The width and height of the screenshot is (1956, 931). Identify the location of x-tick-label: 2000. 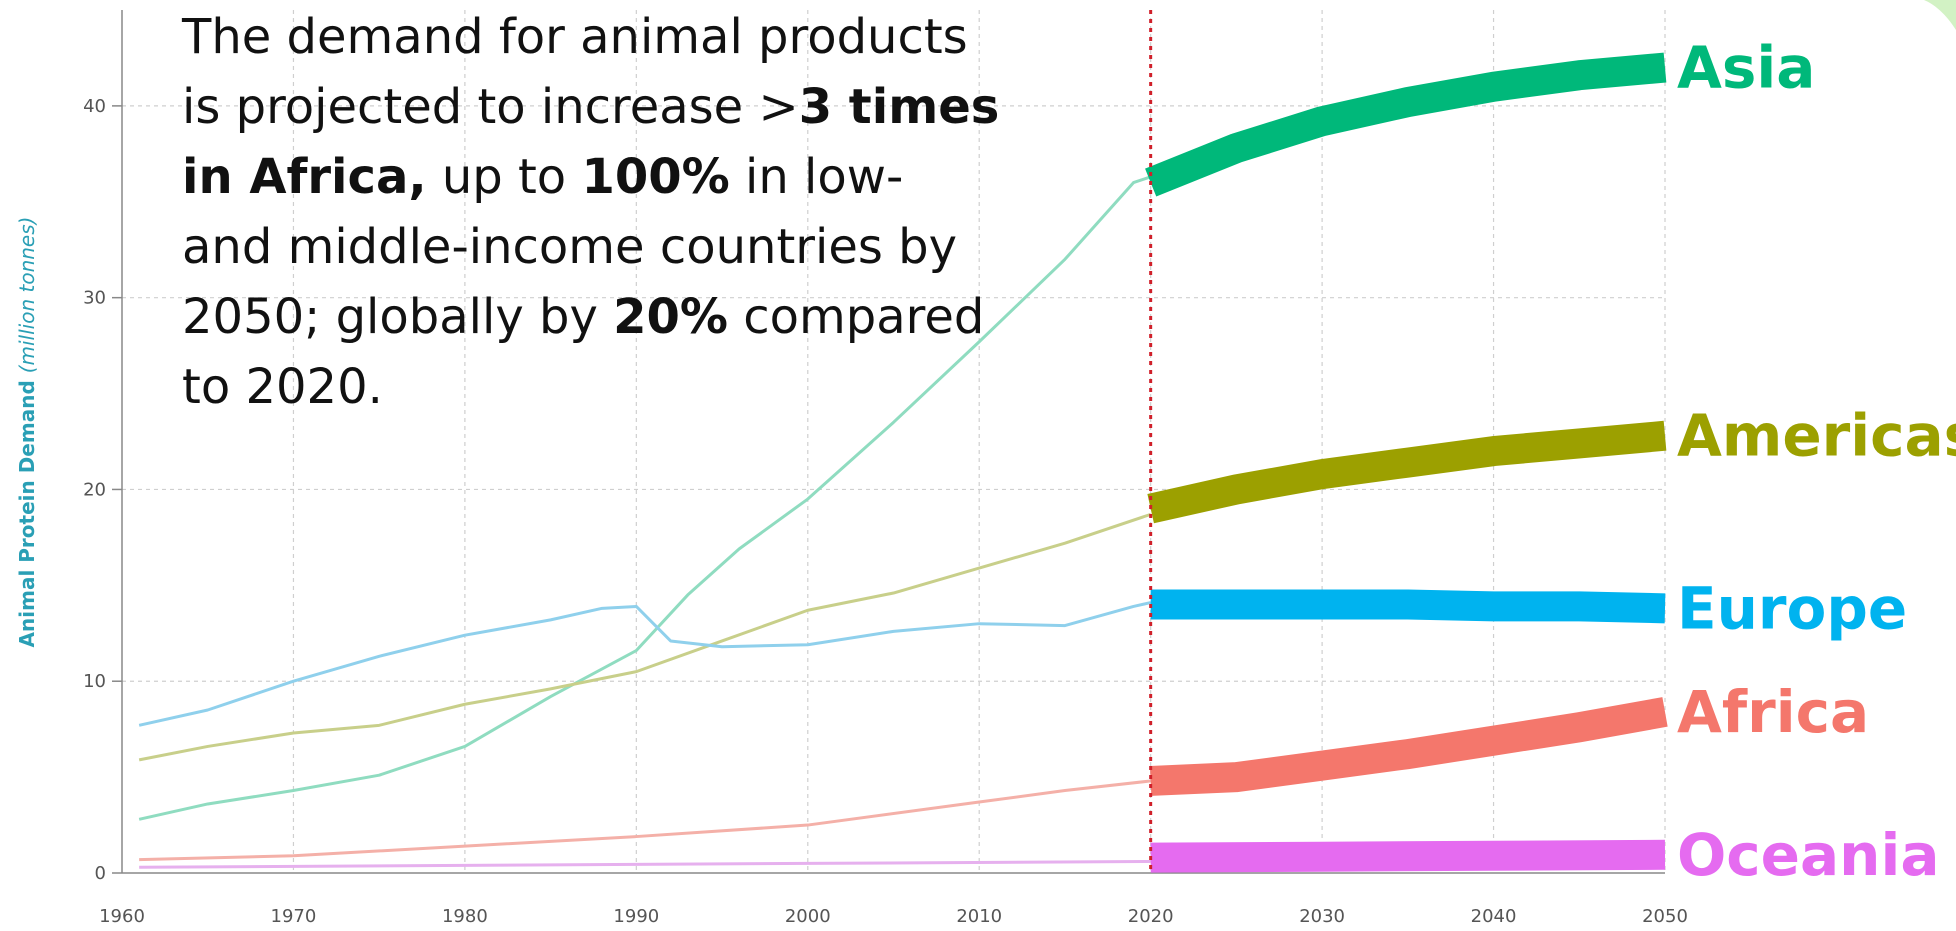
(808, 916).